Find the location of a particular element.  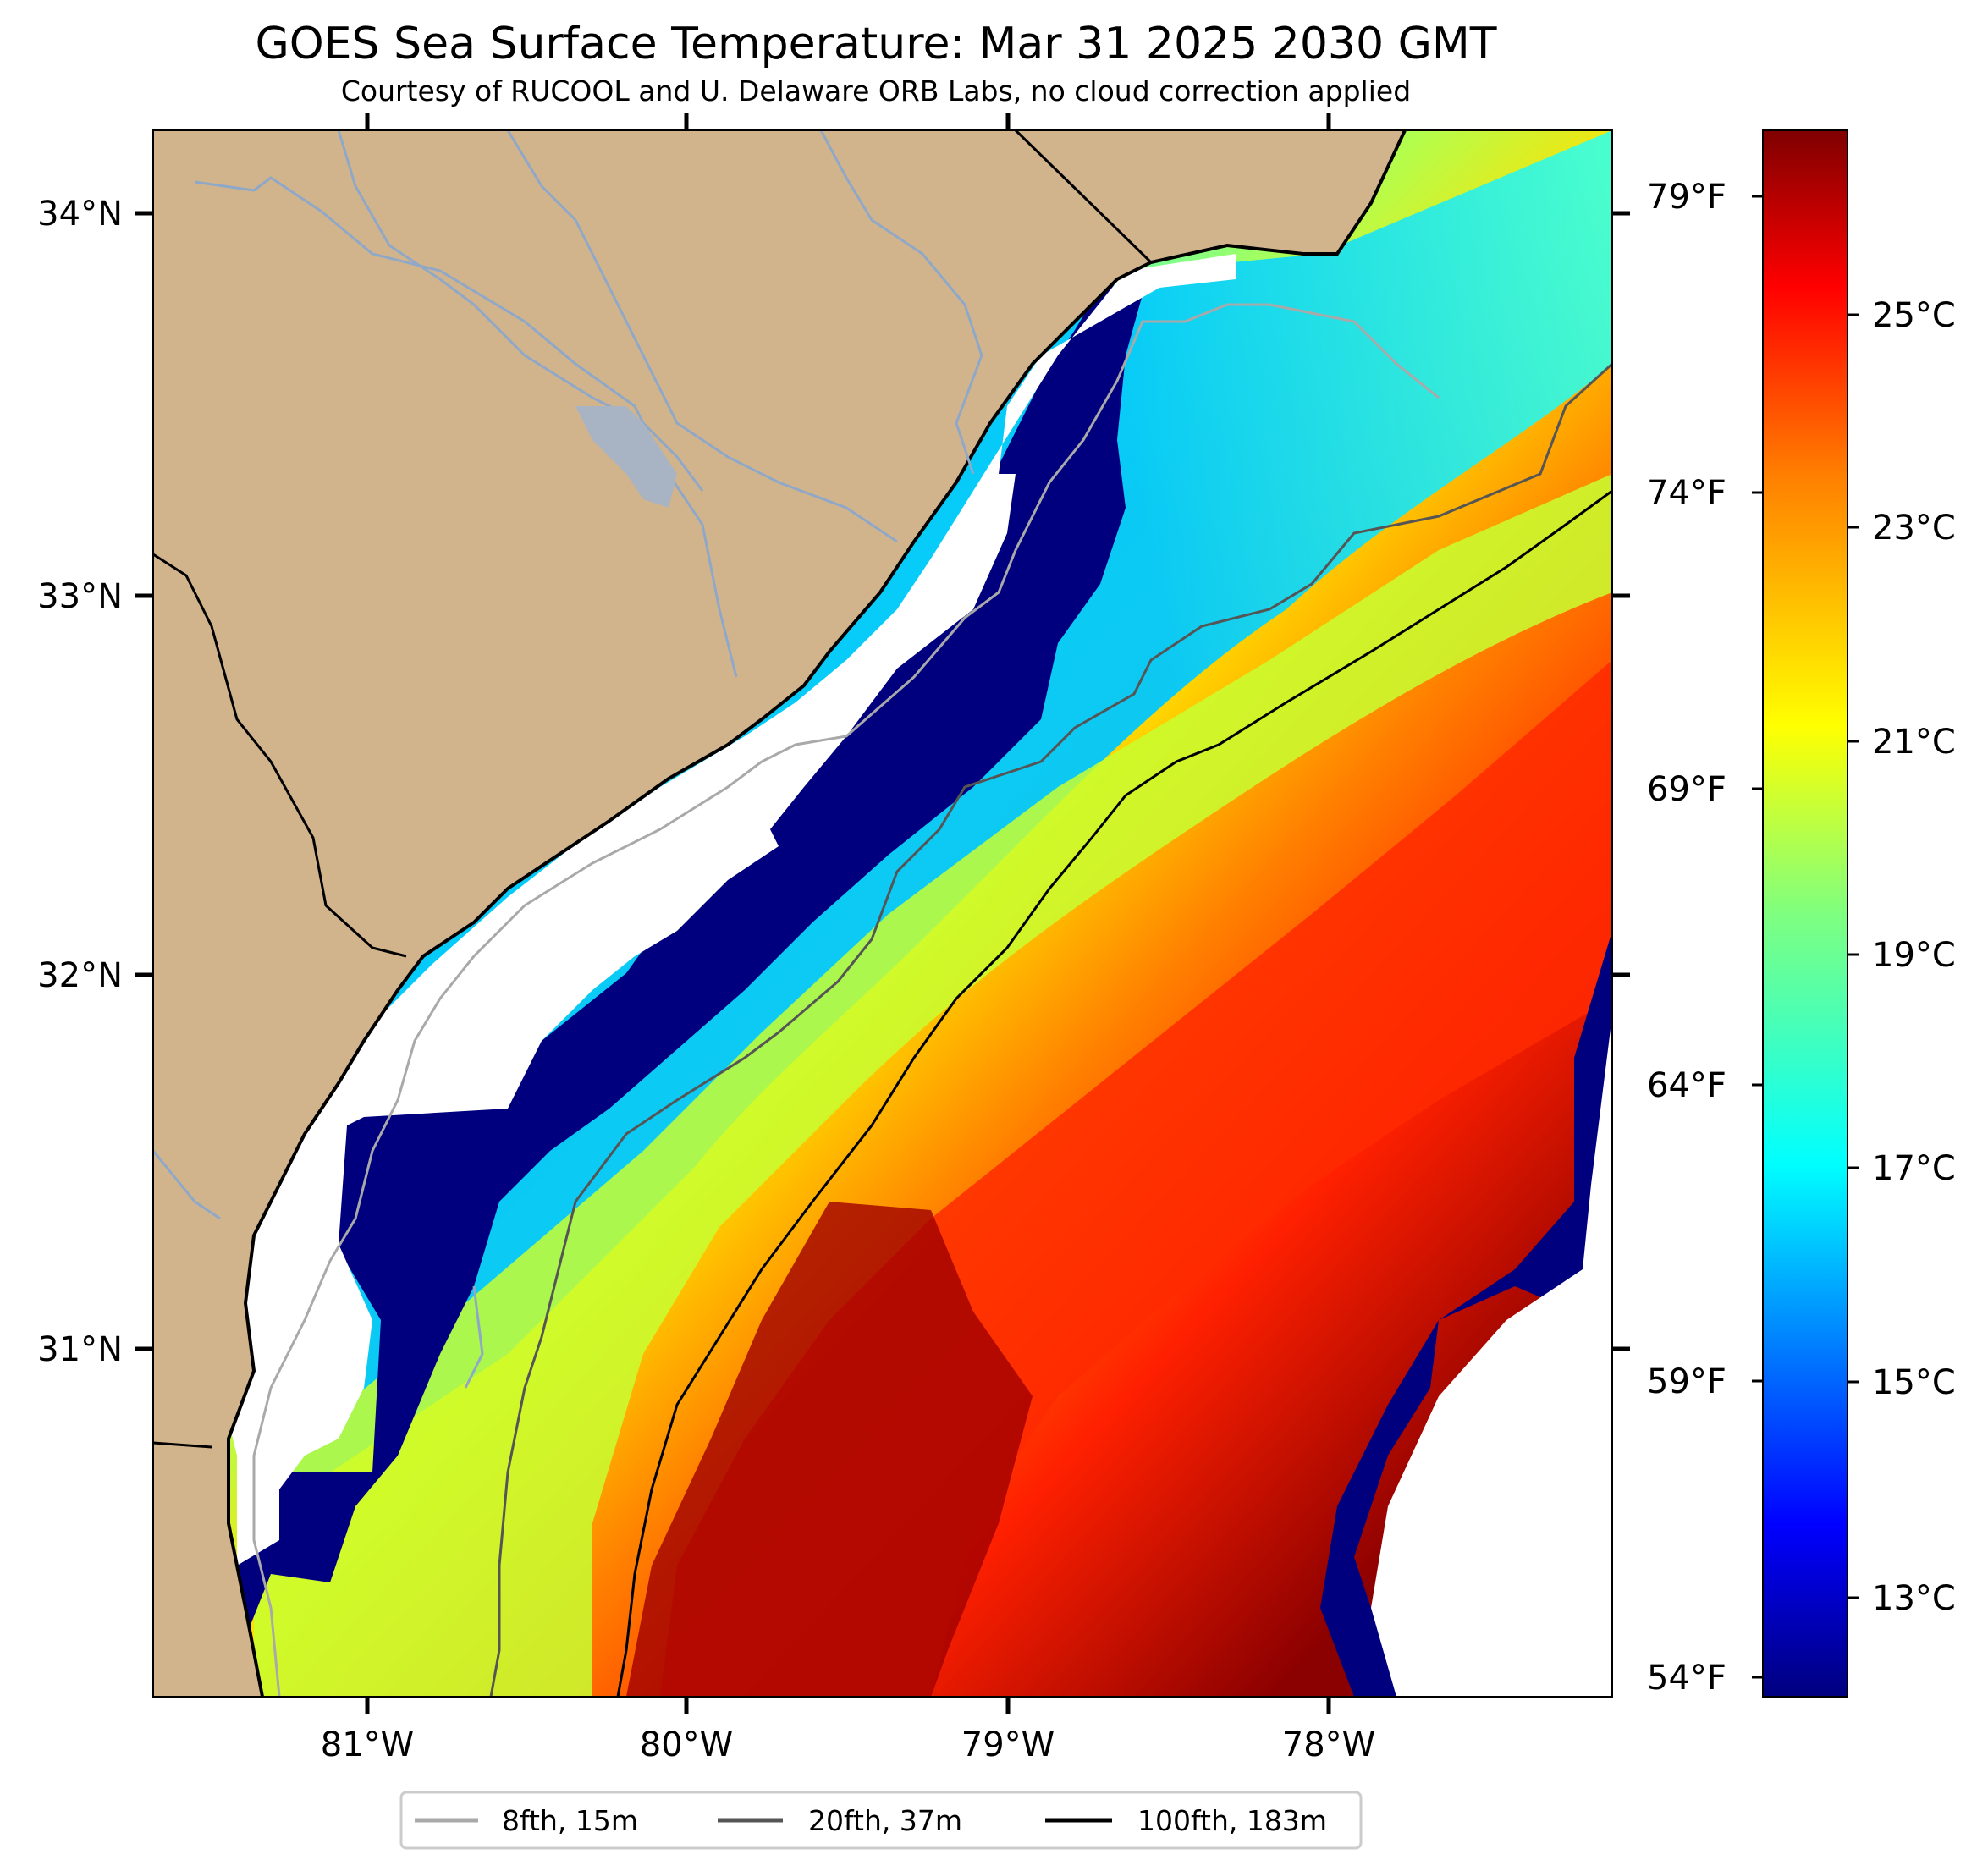

cb-label-15: 15°C is located at coordinates (1914, 1383).